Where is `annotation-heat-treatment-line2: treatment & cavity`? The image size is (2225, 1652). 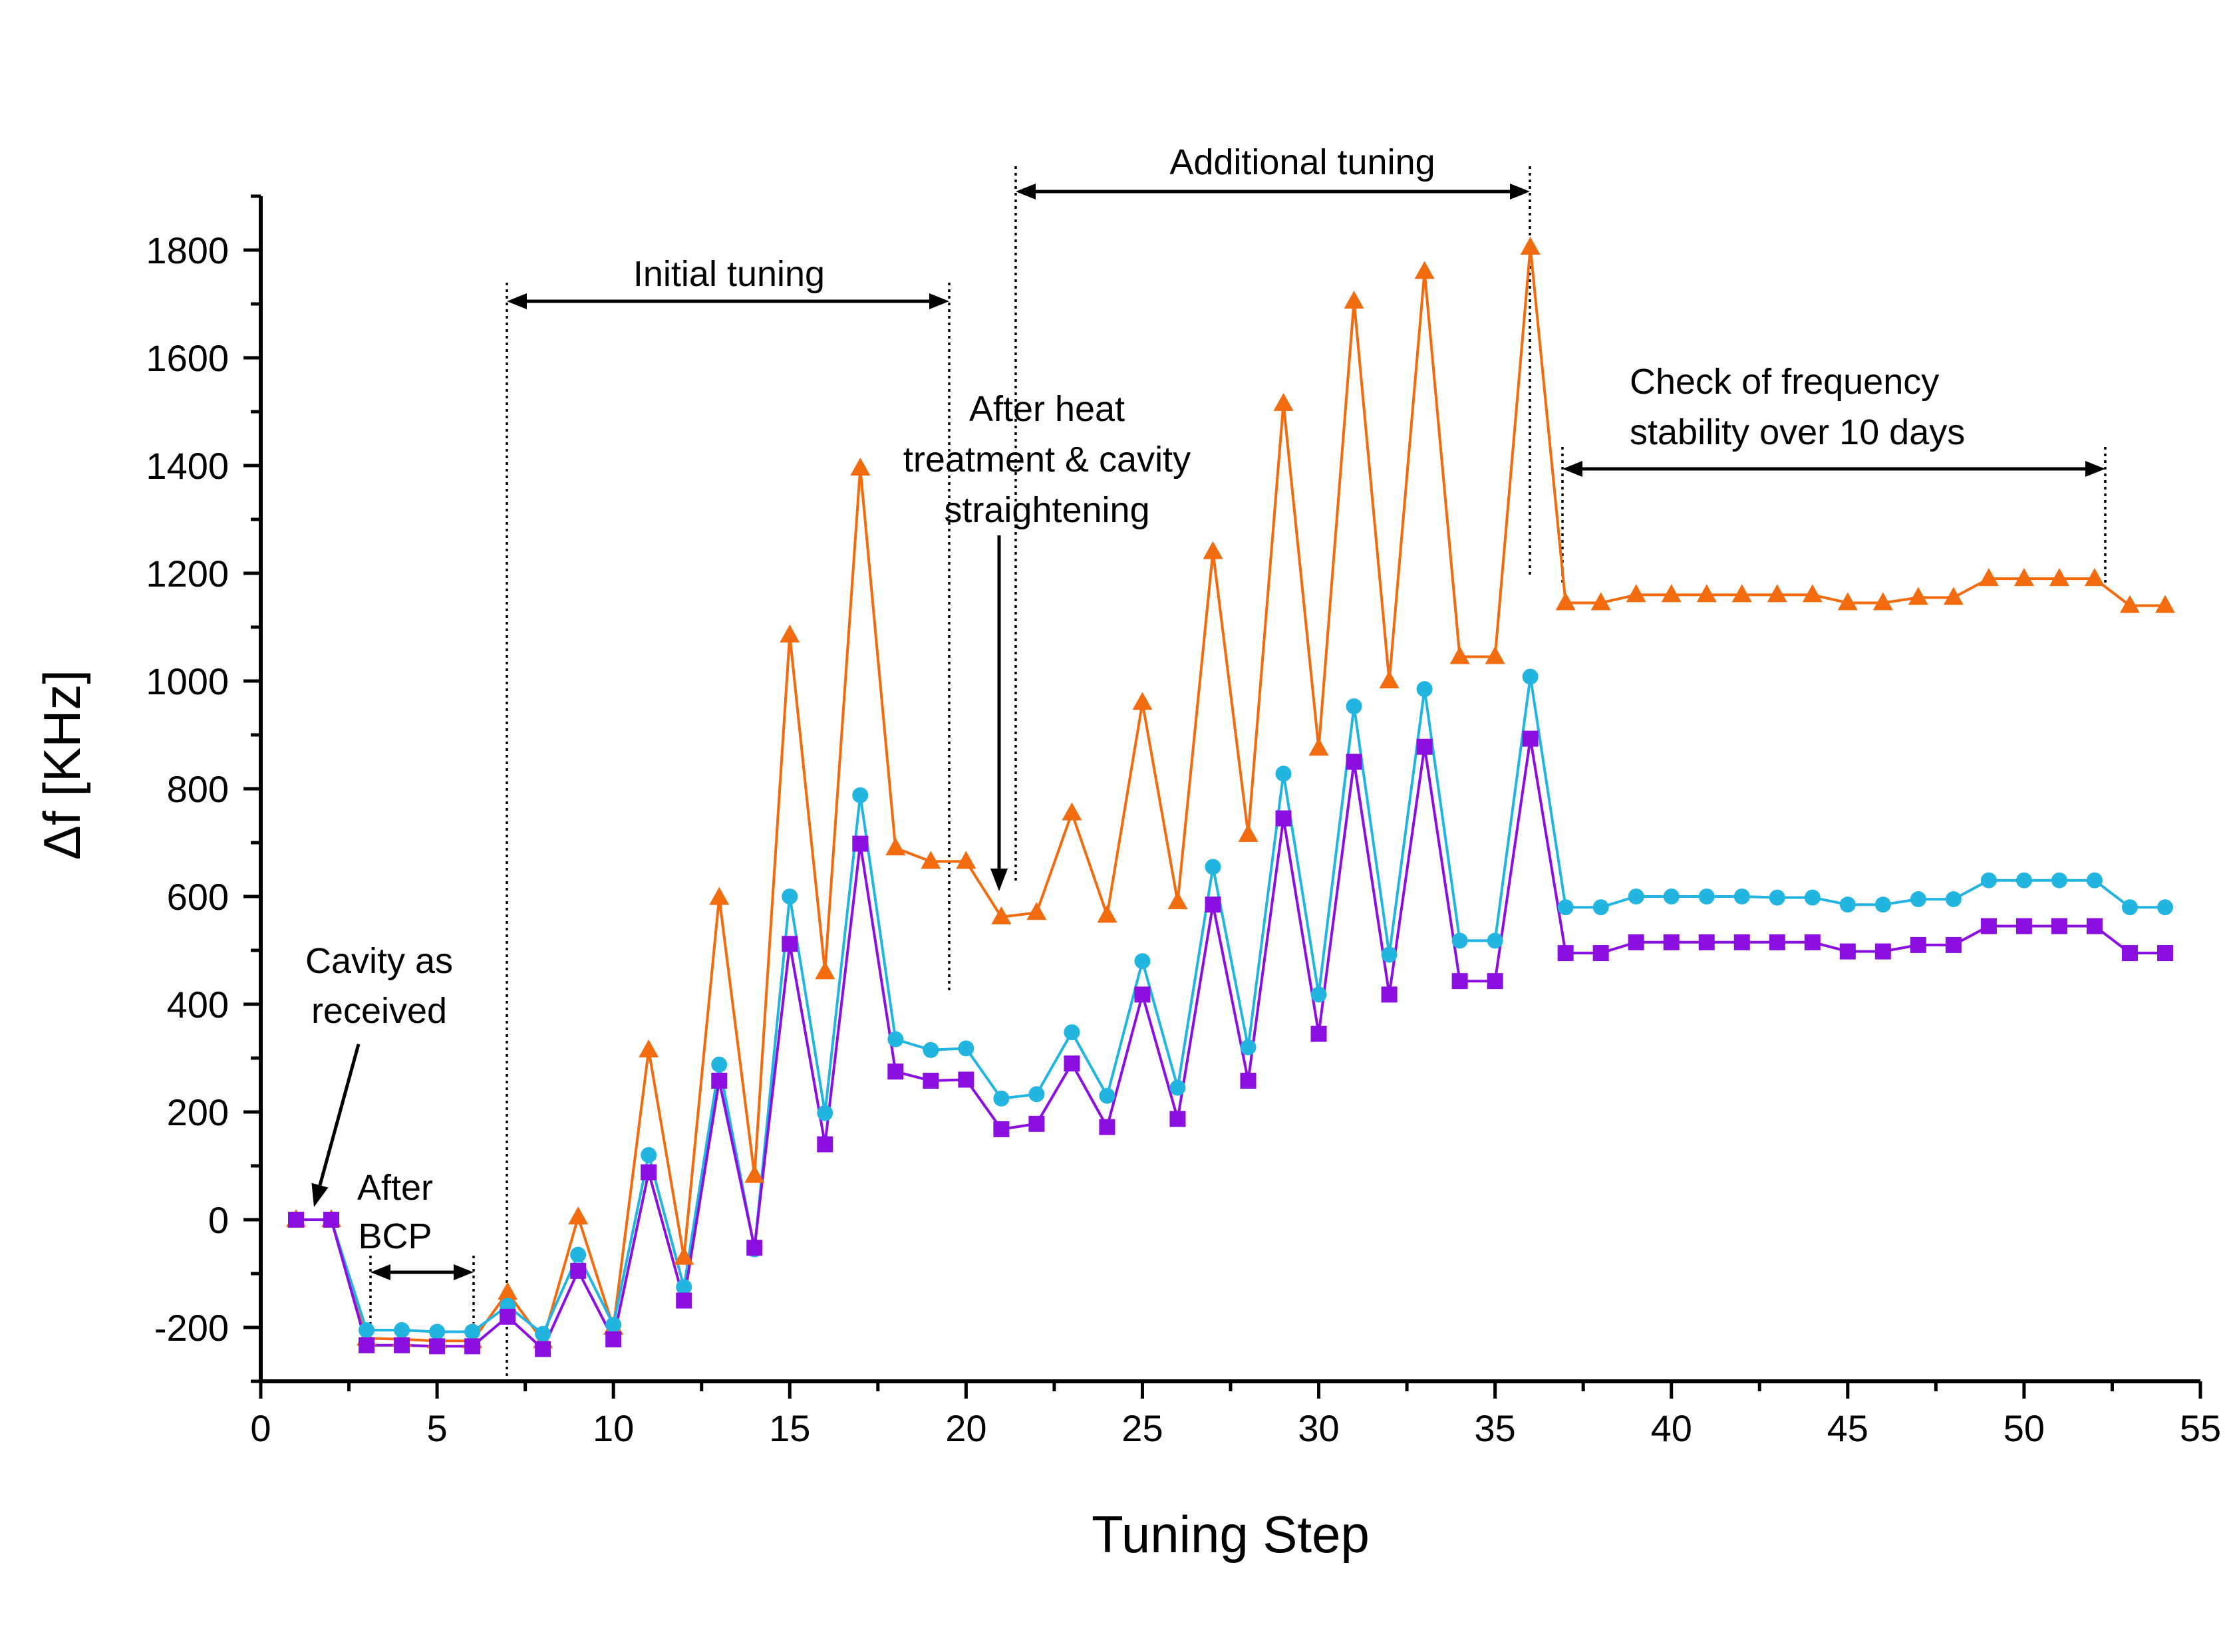
annotation-heat-treatment-line2: treatment & cavity is located at coordinates (1047, 460).